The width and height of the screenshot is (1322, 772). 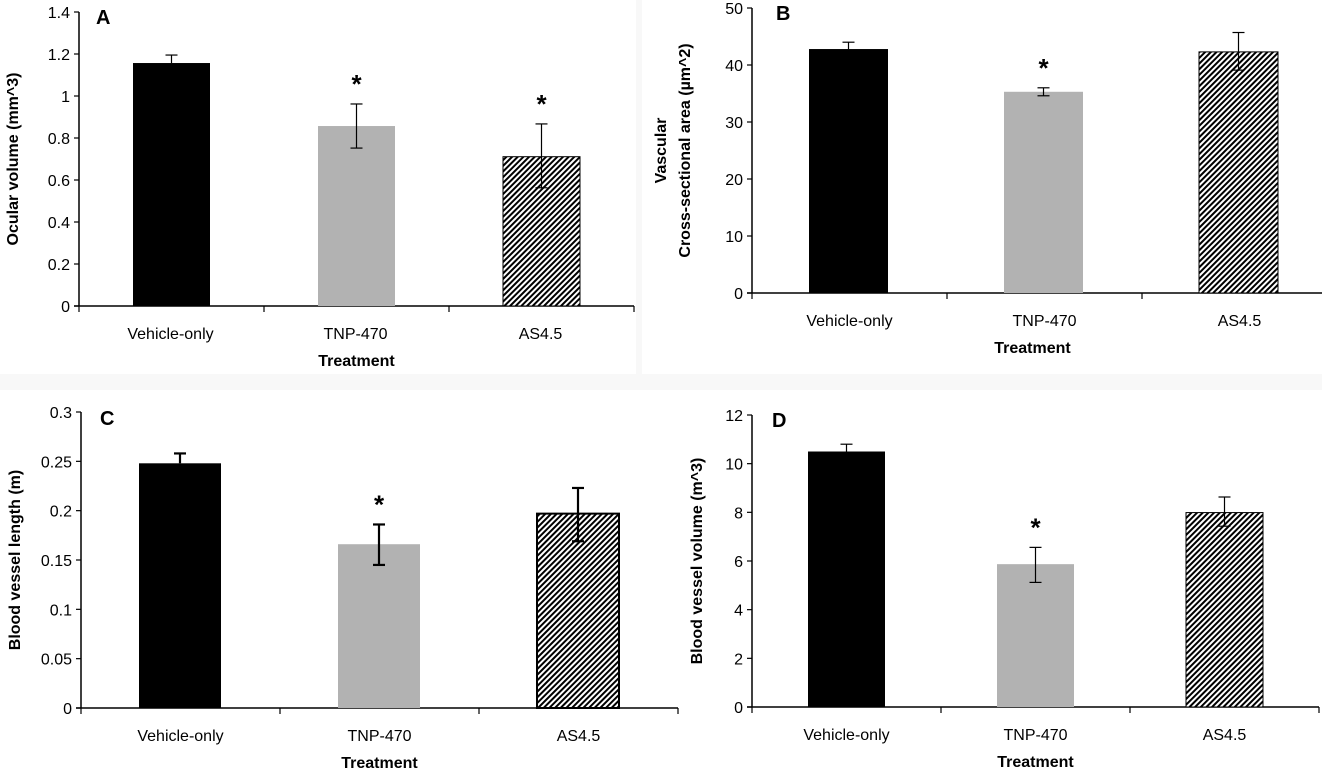 What do you see at coordinates (734, 66) in the screenshot?
I see `y-tick-label: 40` at bounding box center [734, 66].